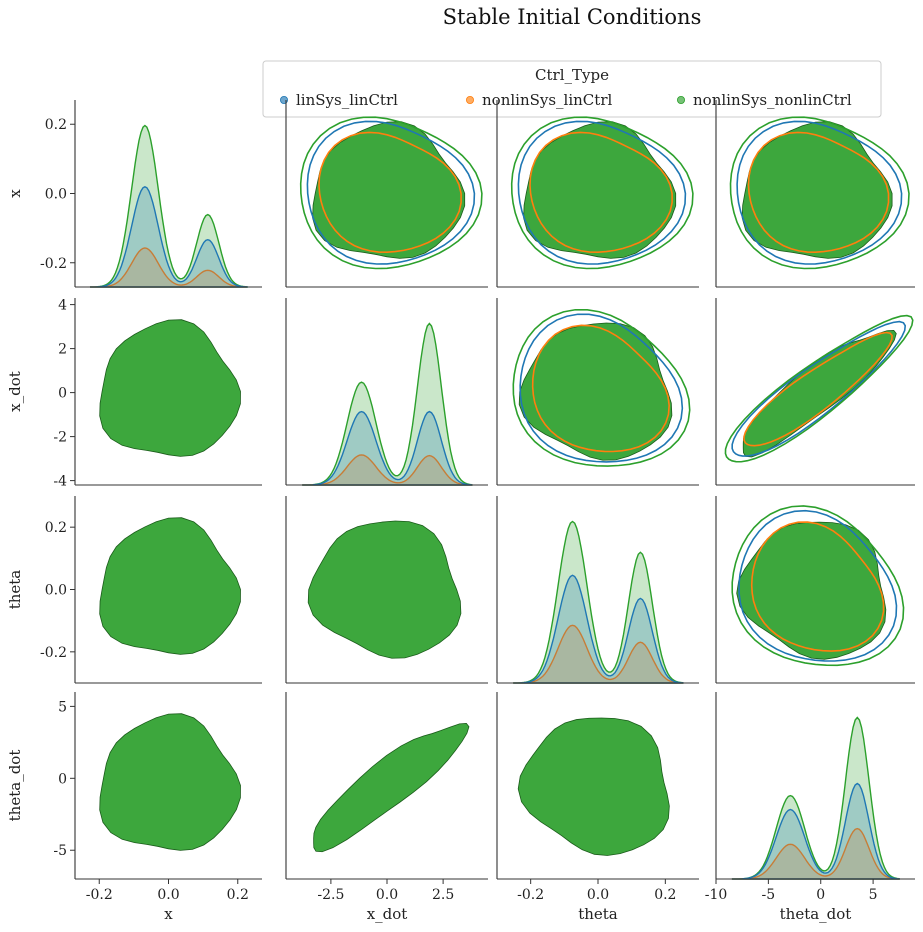  Describe the element at coordinates (469, 100) in the screenshot. I see `legend-marker-nonlinSys_linCtrl` at that location.